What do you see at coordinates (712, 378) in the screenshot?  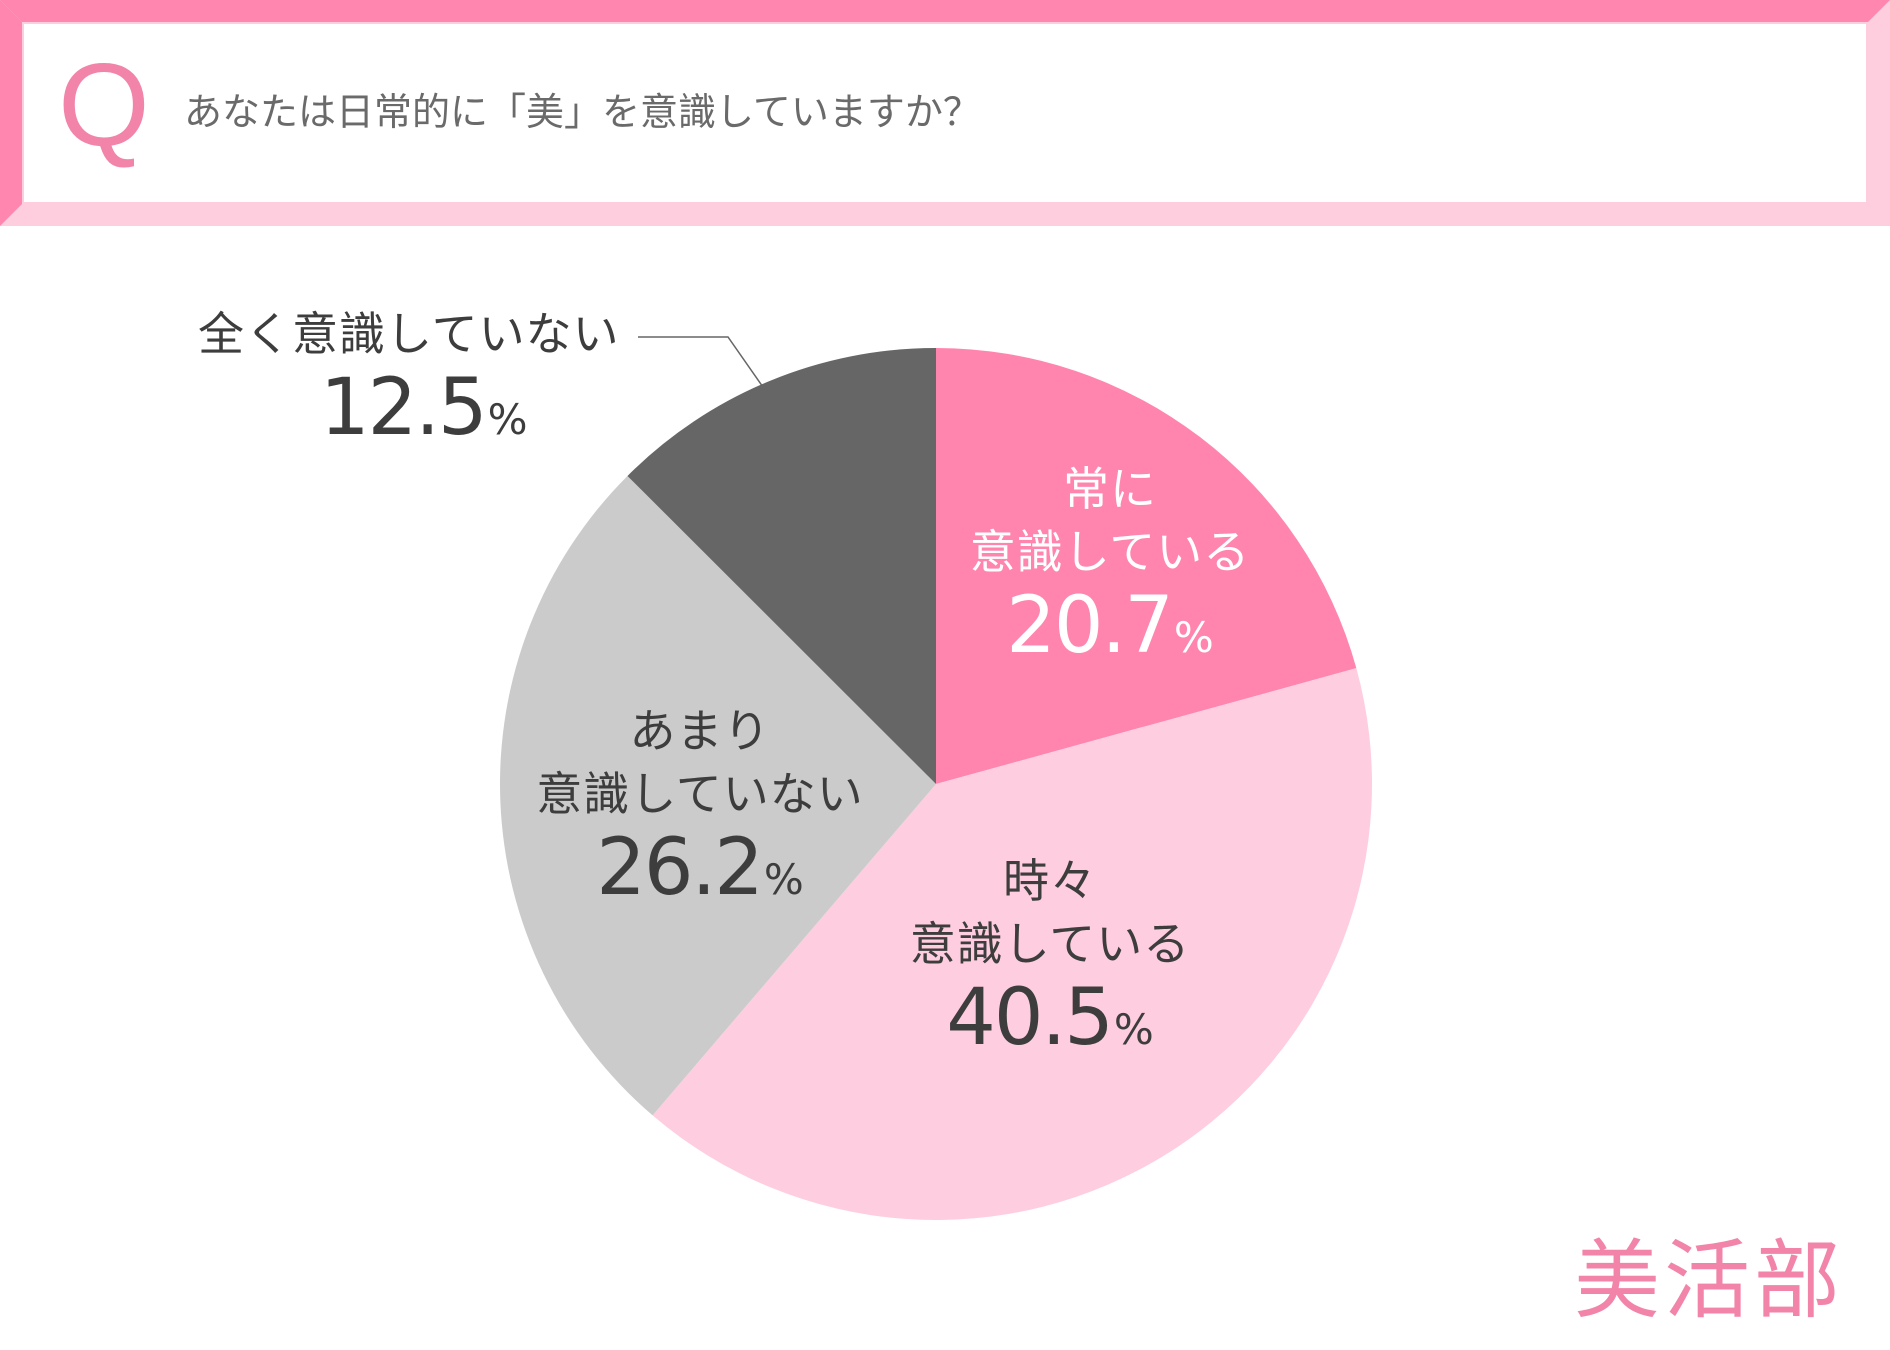 I see `never-leader-line` at bounding box center [712, 378].